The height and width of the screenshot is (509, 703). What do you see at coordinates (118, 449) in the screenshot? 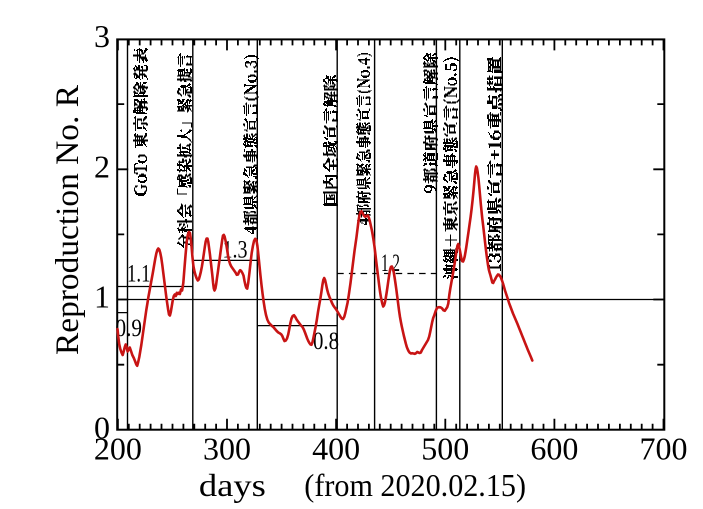
I see `svg-text: 200` at bounding box center [118, 449].